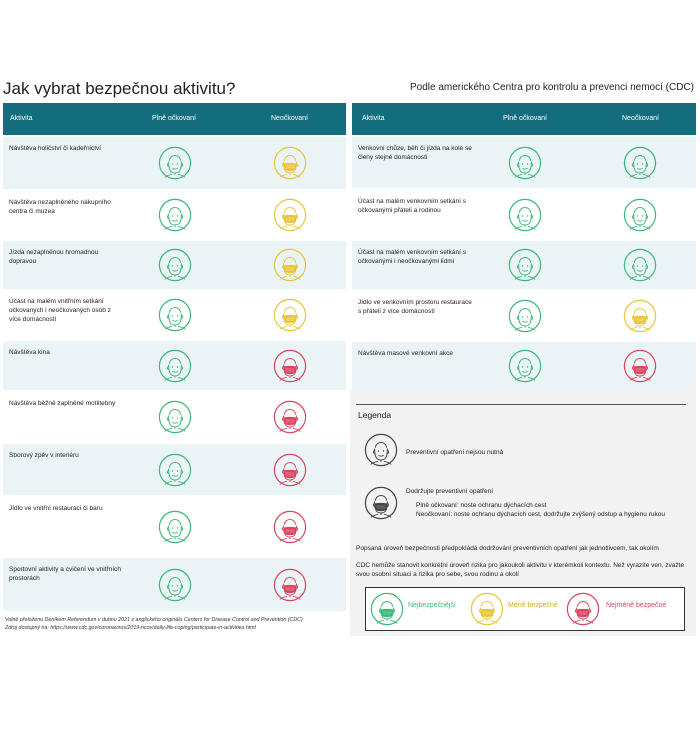 The image size is (700, 748). Describe the element at coordinates (406, 353) in the screenshot. I see `activity-label: Návštěva masové venkovní akce` at that location.